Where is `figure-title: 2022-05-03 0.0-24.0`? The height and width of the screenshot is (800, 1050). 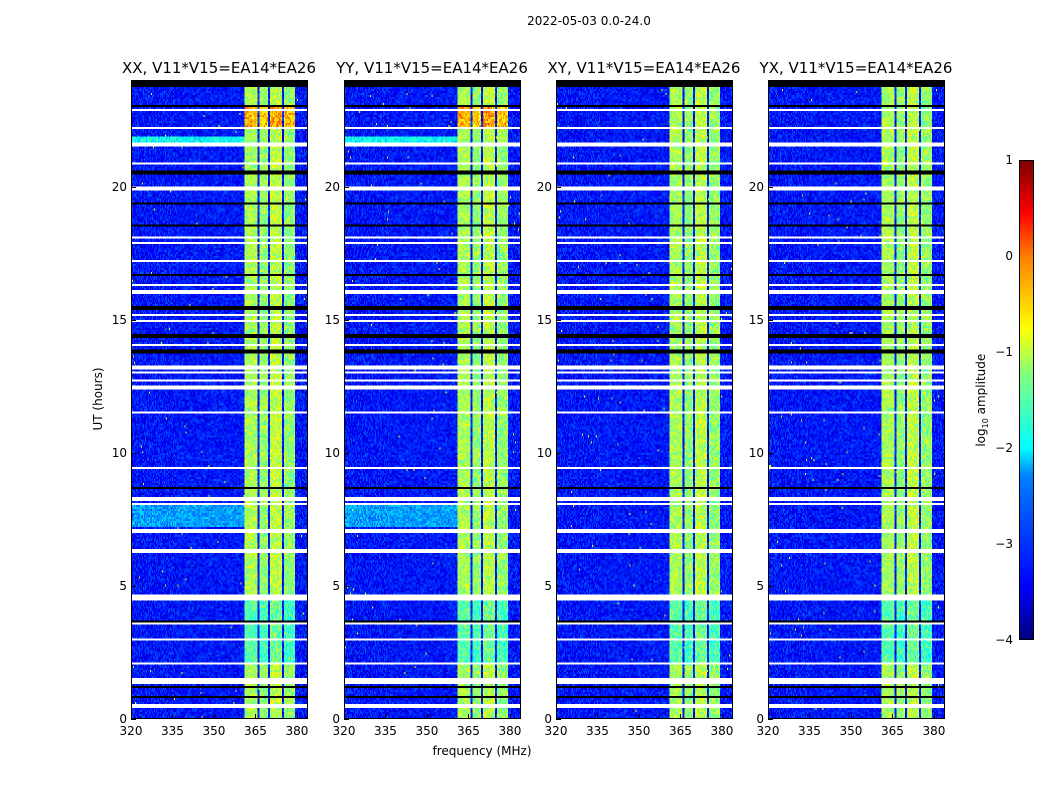 figure-title: 2022-05-03 0.0-24.0 is located at coordinates (589, 21).